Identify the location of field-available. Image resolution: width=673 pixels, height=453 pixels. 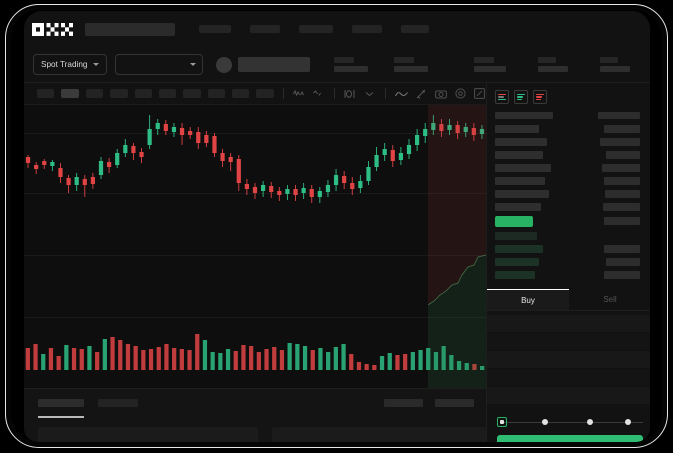
(568, 396).